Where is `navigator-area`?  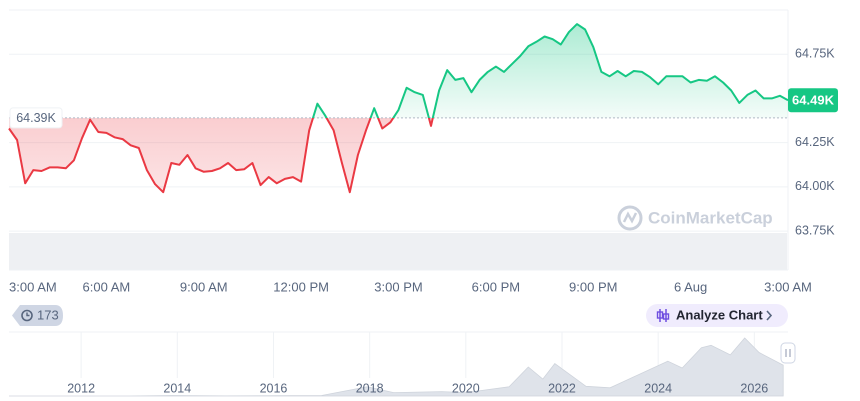 navigator-area is located at coordinates (396, 367).